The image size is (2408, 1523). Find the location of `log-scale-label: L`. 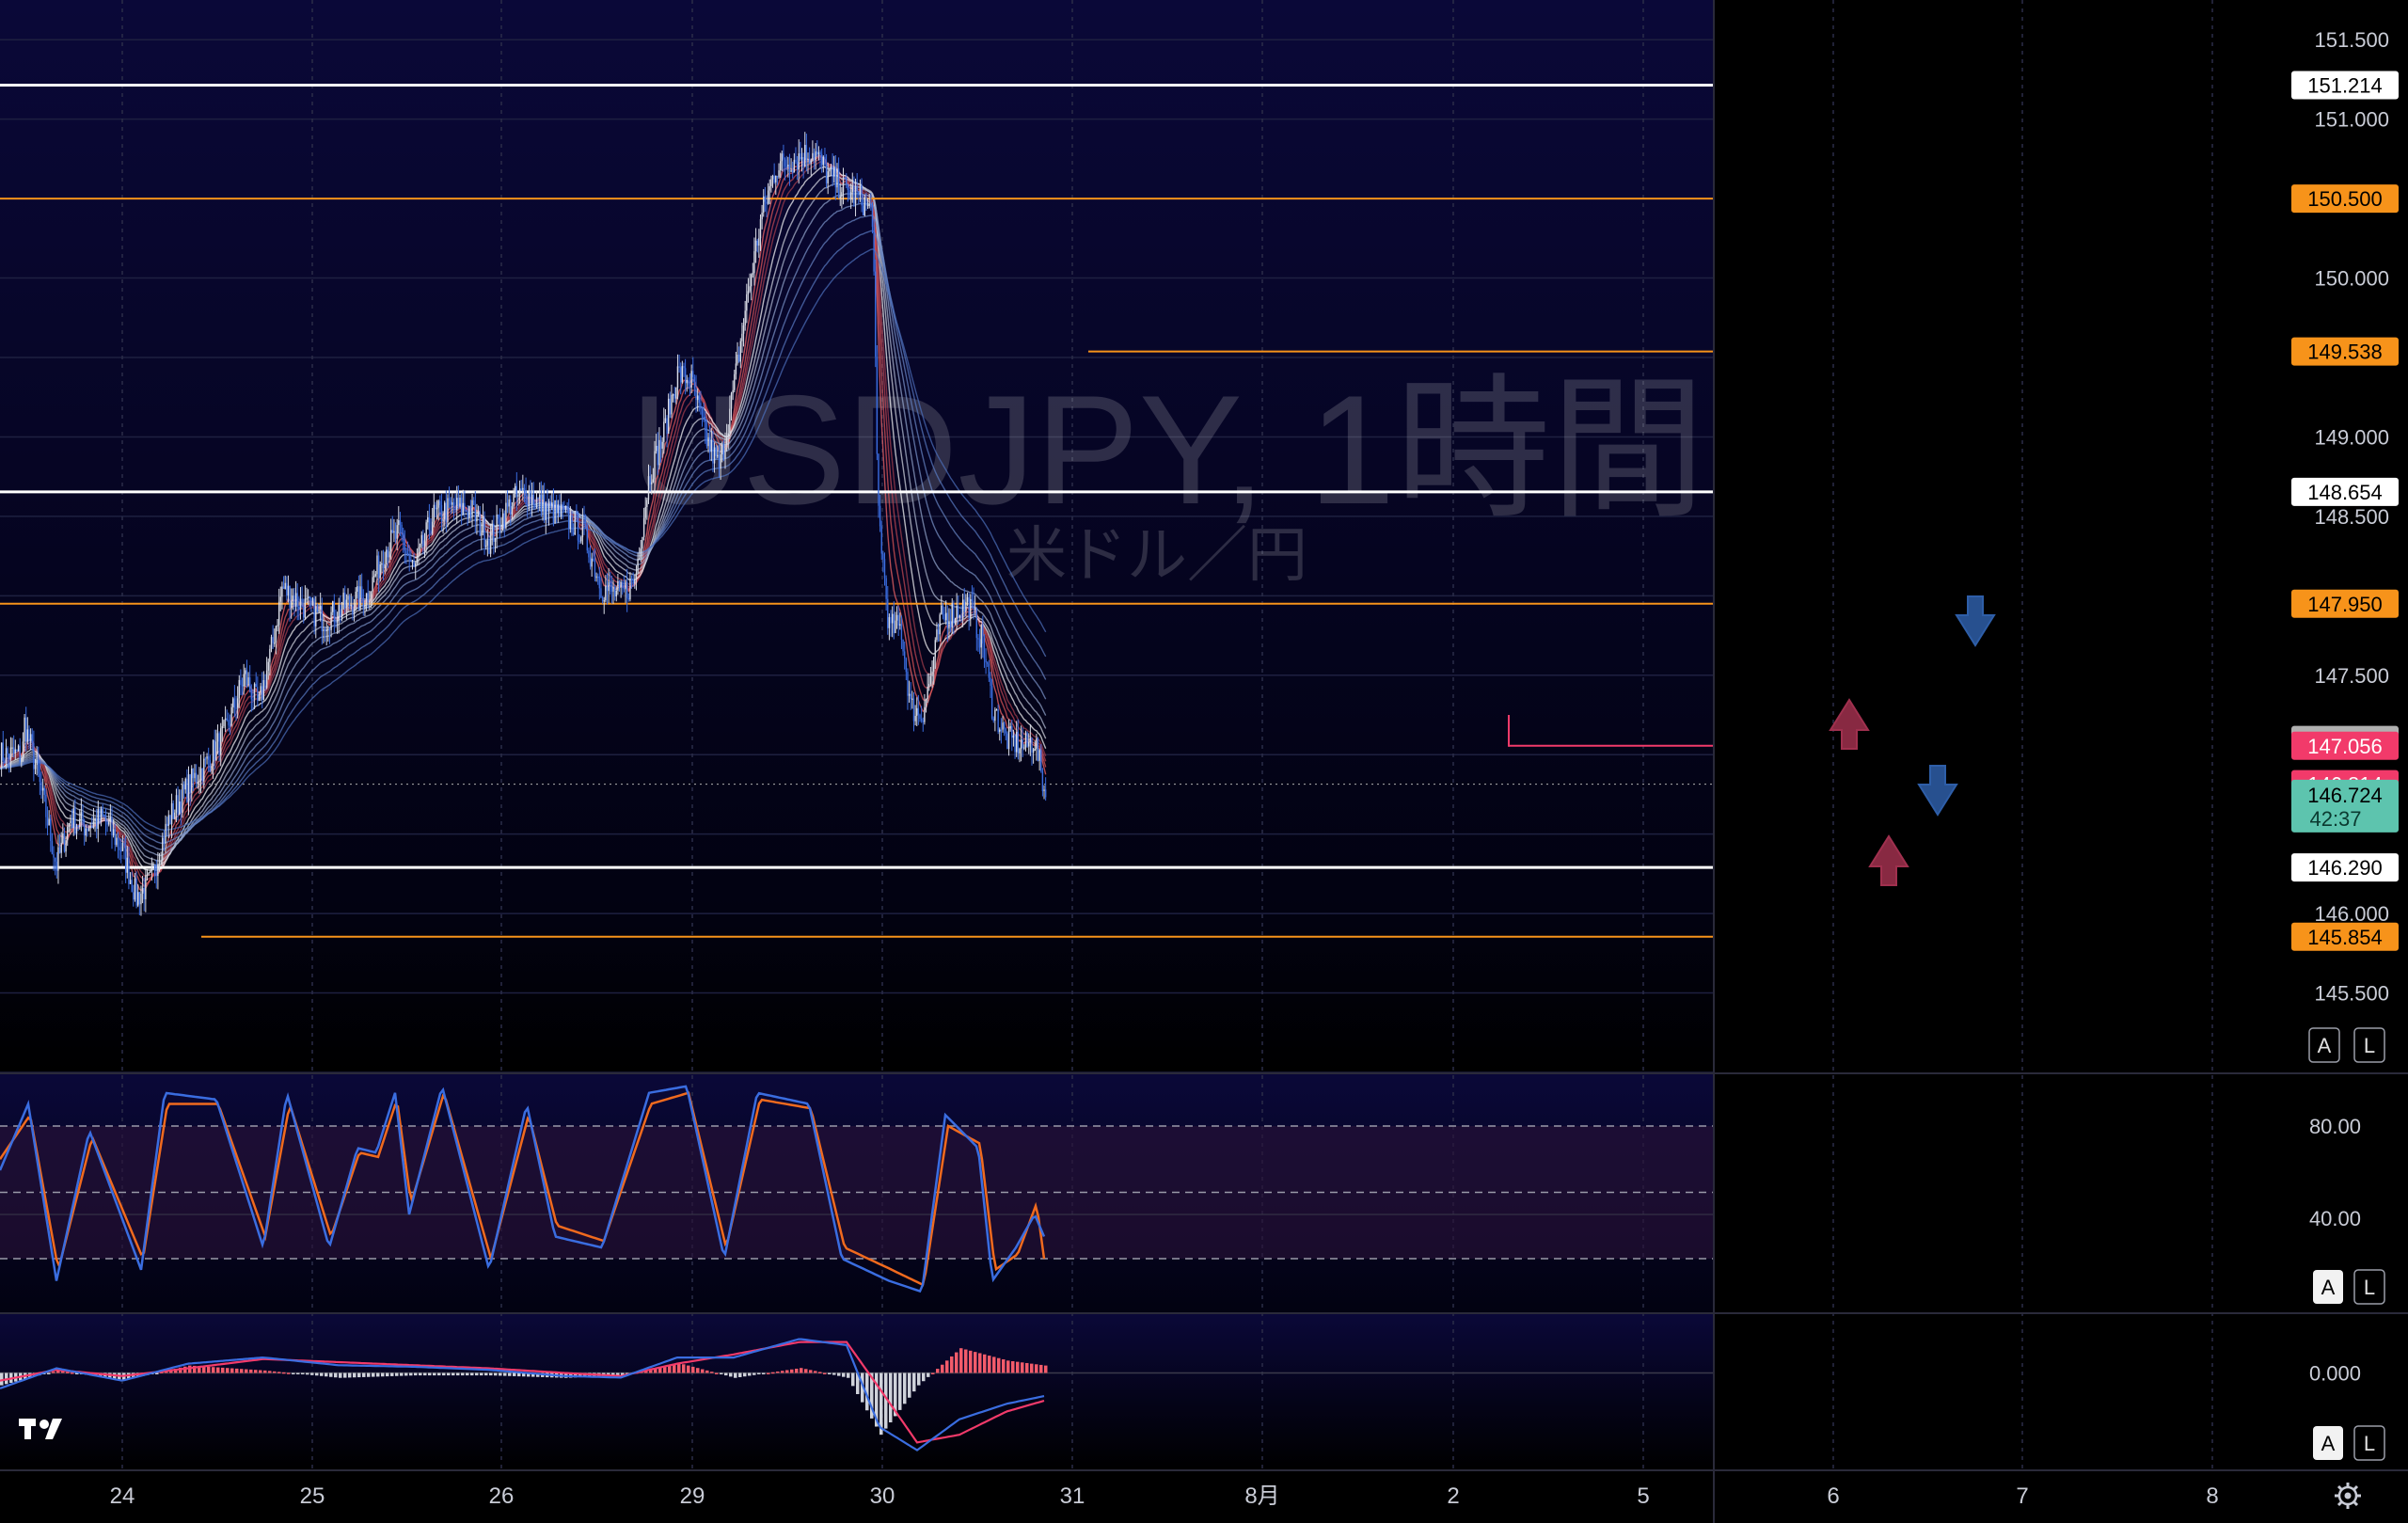

log-scale-label: L is located at coordinates (2370, 1045).